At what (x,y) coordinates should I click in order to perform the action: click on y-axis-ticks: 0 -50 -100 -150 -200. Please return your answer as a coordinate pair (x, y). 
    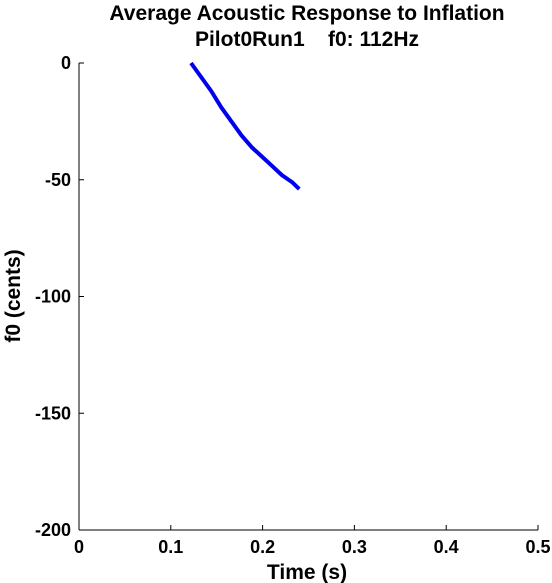
    Looking at the image, I should click on (59, 296).